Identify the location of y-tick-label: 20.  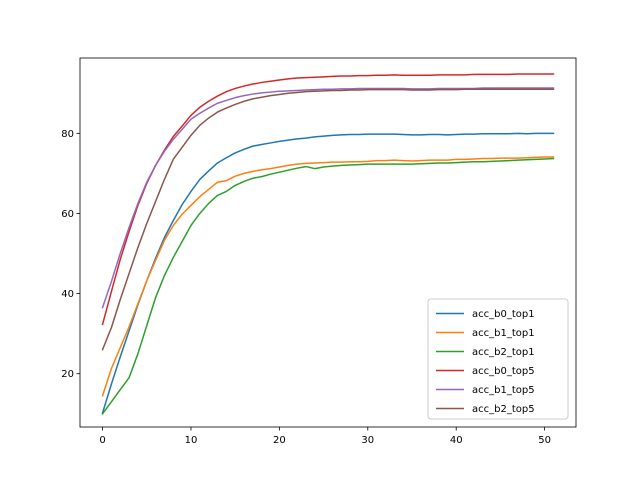
(67, 374).